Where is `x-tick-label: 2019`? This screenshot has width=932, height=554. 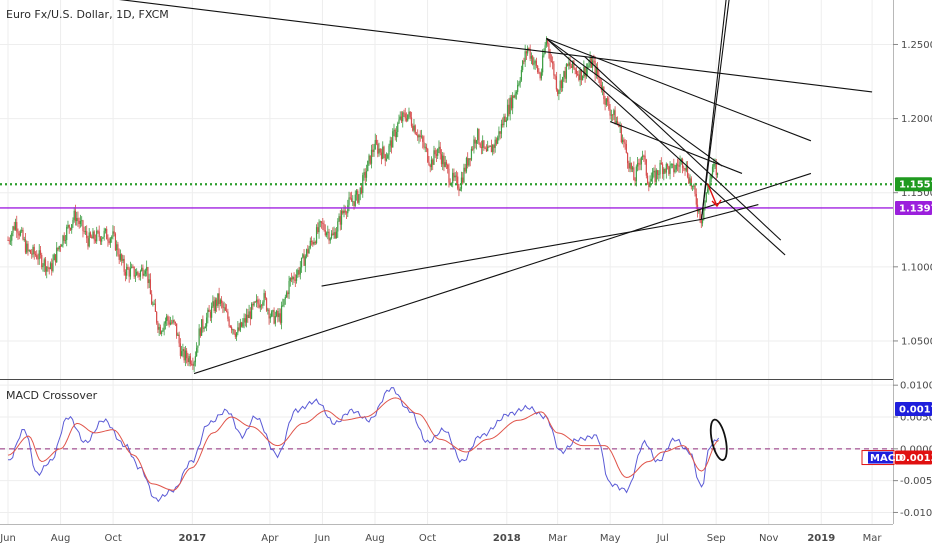
x-tick-label: 2019 is located at coordinates (821, 538).